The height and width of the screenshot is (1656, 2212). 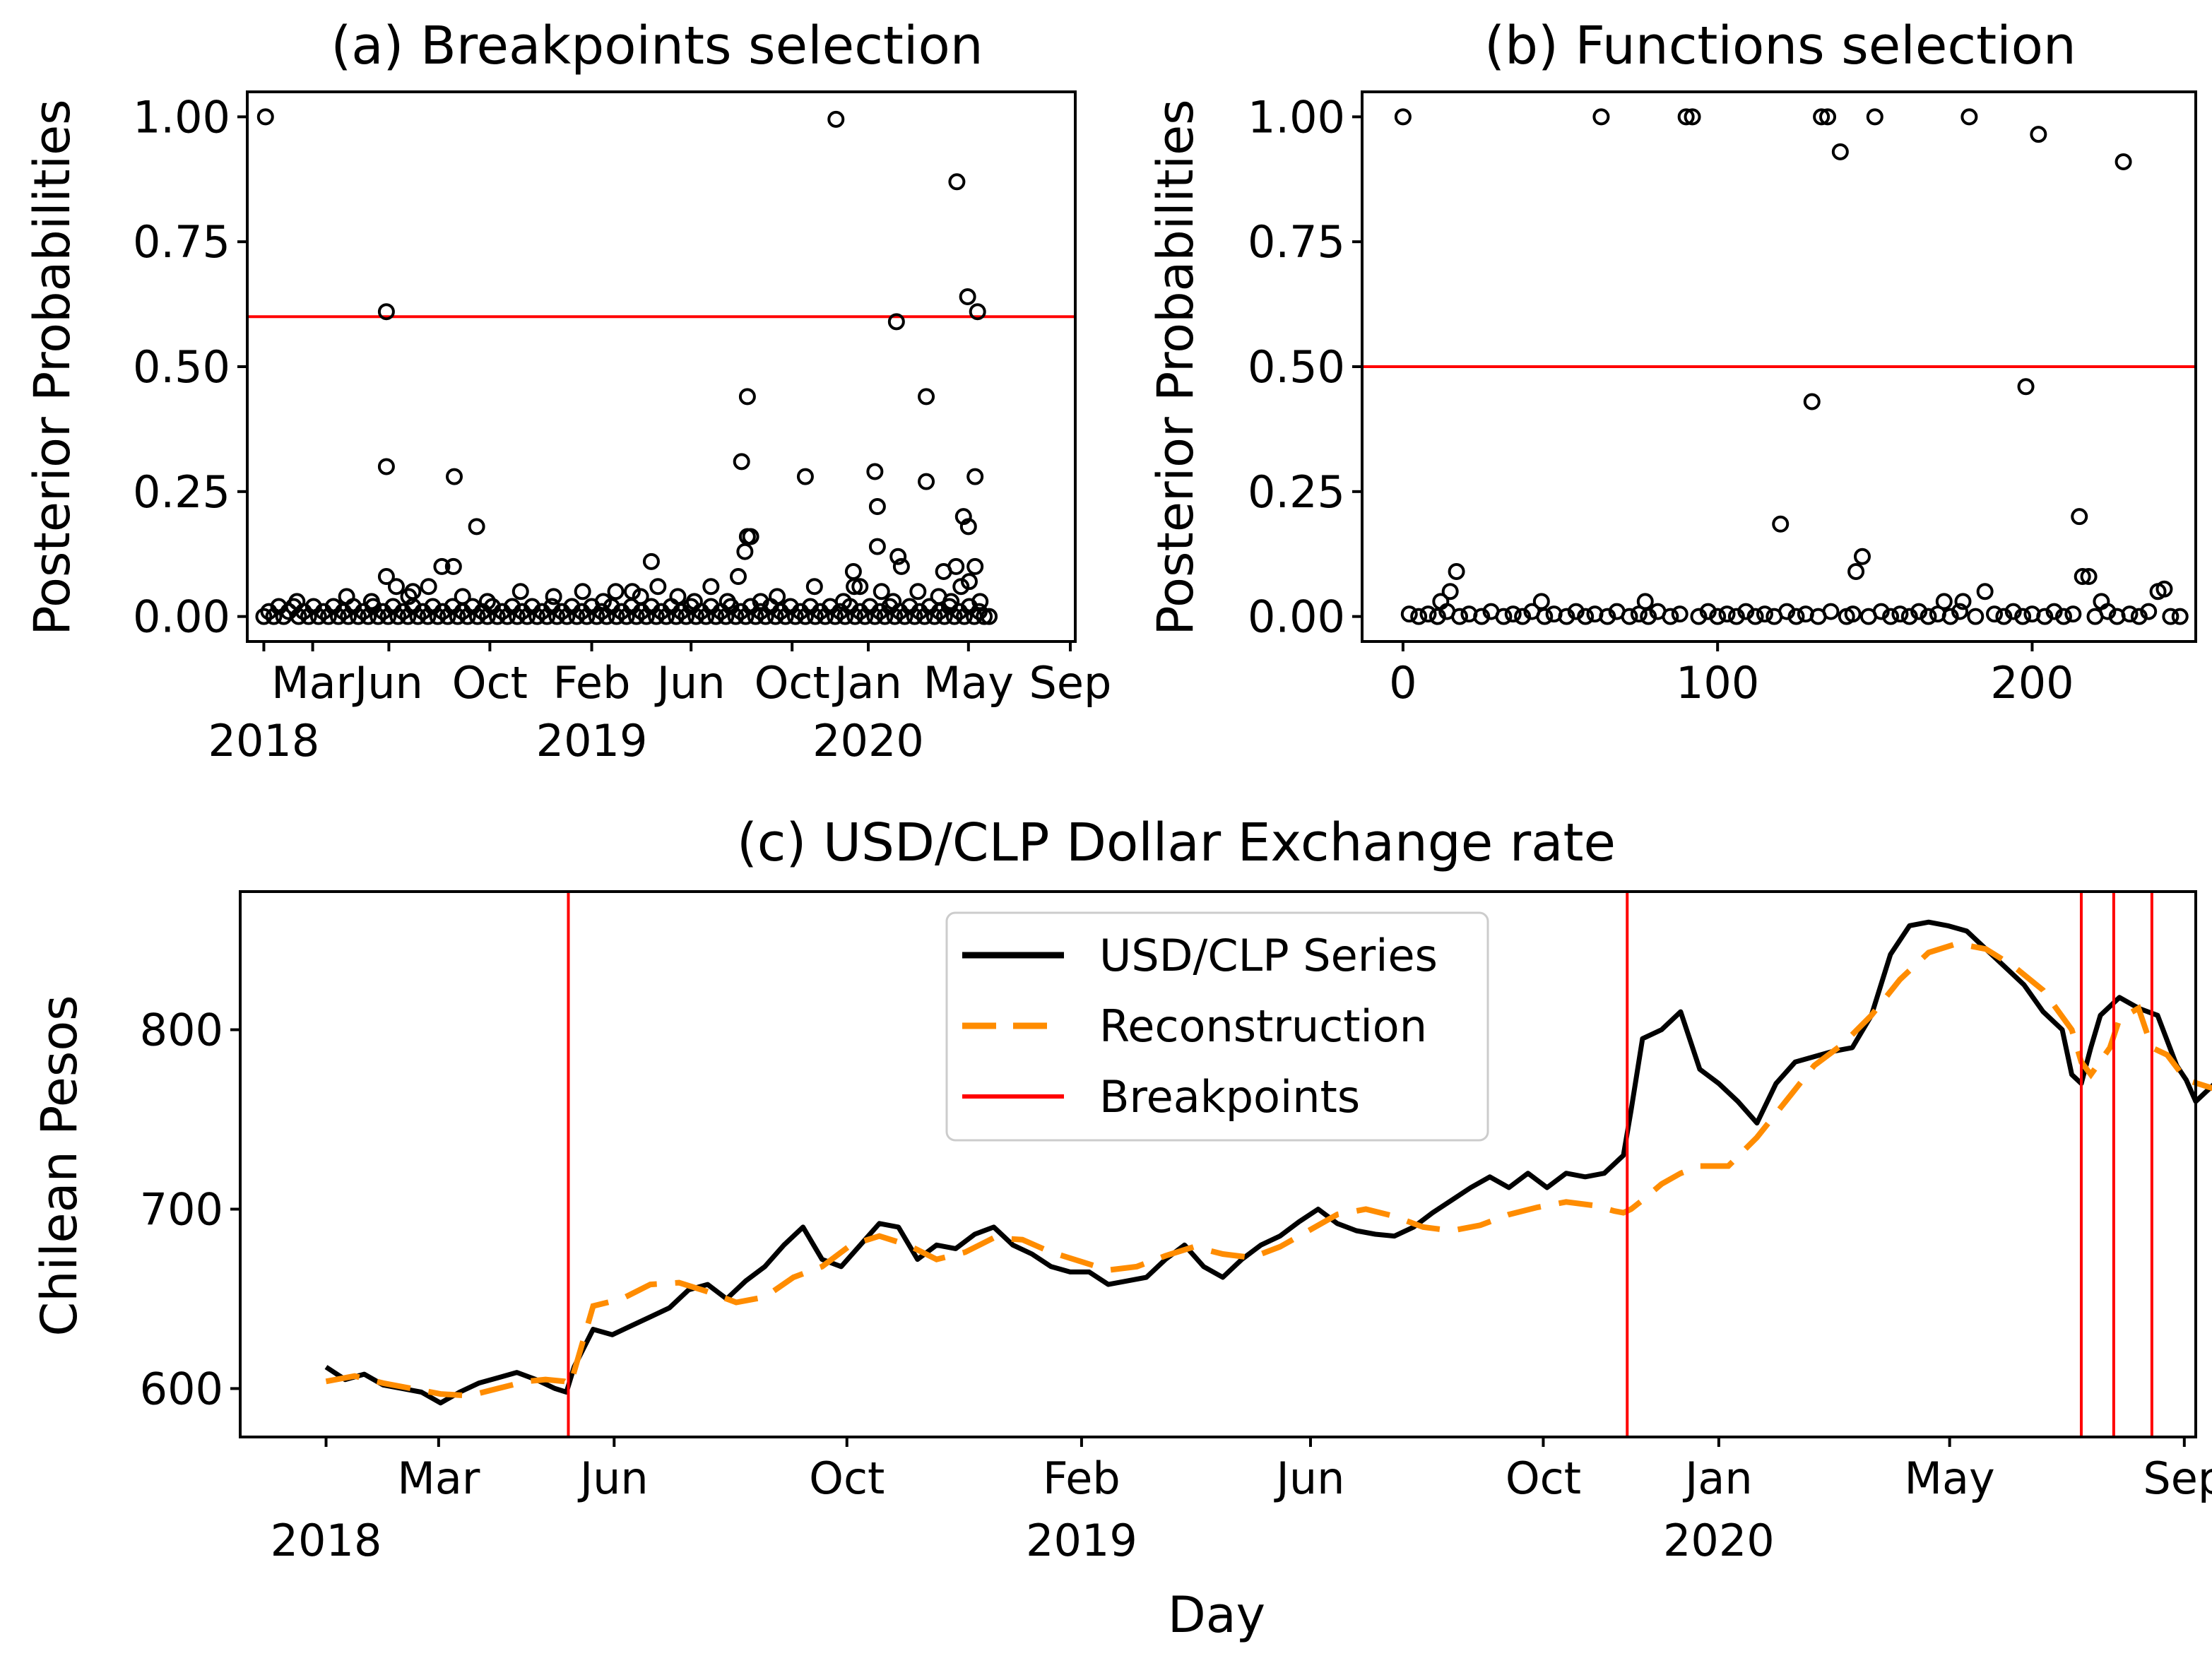 I want to click on panel-c-xtick-label: May, so click(x=1950, y=1479).